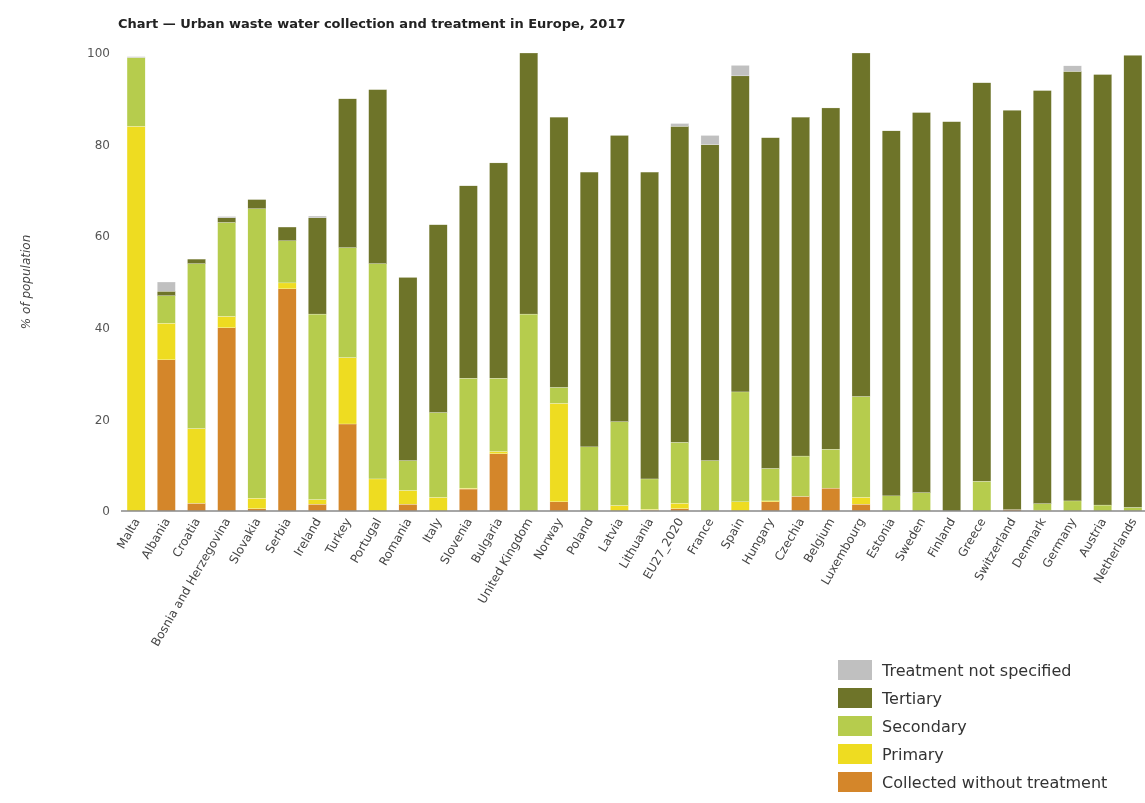 The height and width of the screenshot is (803, 1145). Describe the element at coordinates (102, 328) in the screenshot. I see `y-tick-label: 40` at that location.